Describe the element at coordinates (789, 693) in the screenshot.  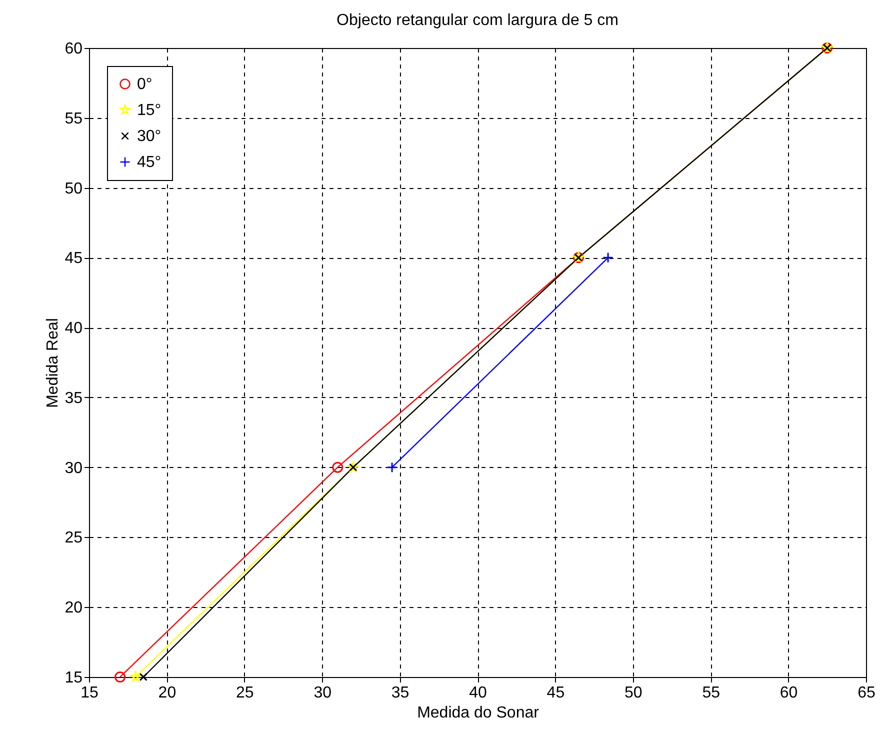
I see `x-tick-label: 60` at that location.